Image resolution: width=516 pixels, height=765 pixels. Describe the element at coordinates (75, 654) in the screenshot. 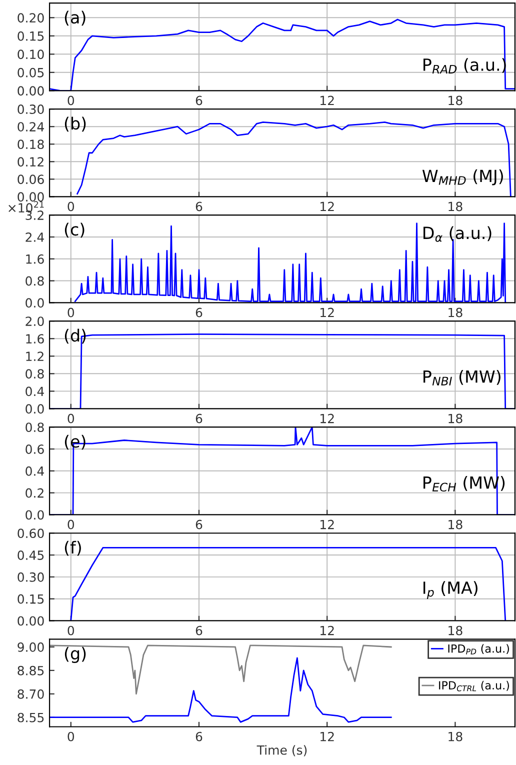

I see `annotation: (g)` at that location.